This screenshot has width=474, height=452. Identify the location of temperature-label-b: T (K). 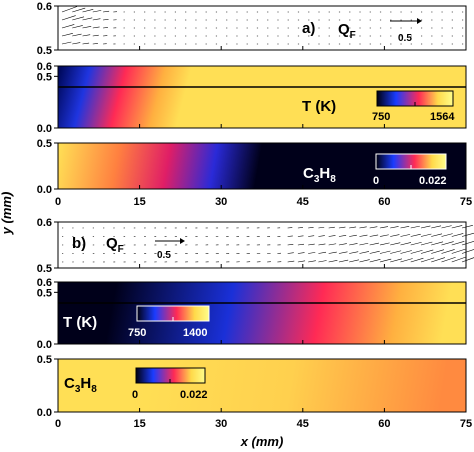
(80, 322).